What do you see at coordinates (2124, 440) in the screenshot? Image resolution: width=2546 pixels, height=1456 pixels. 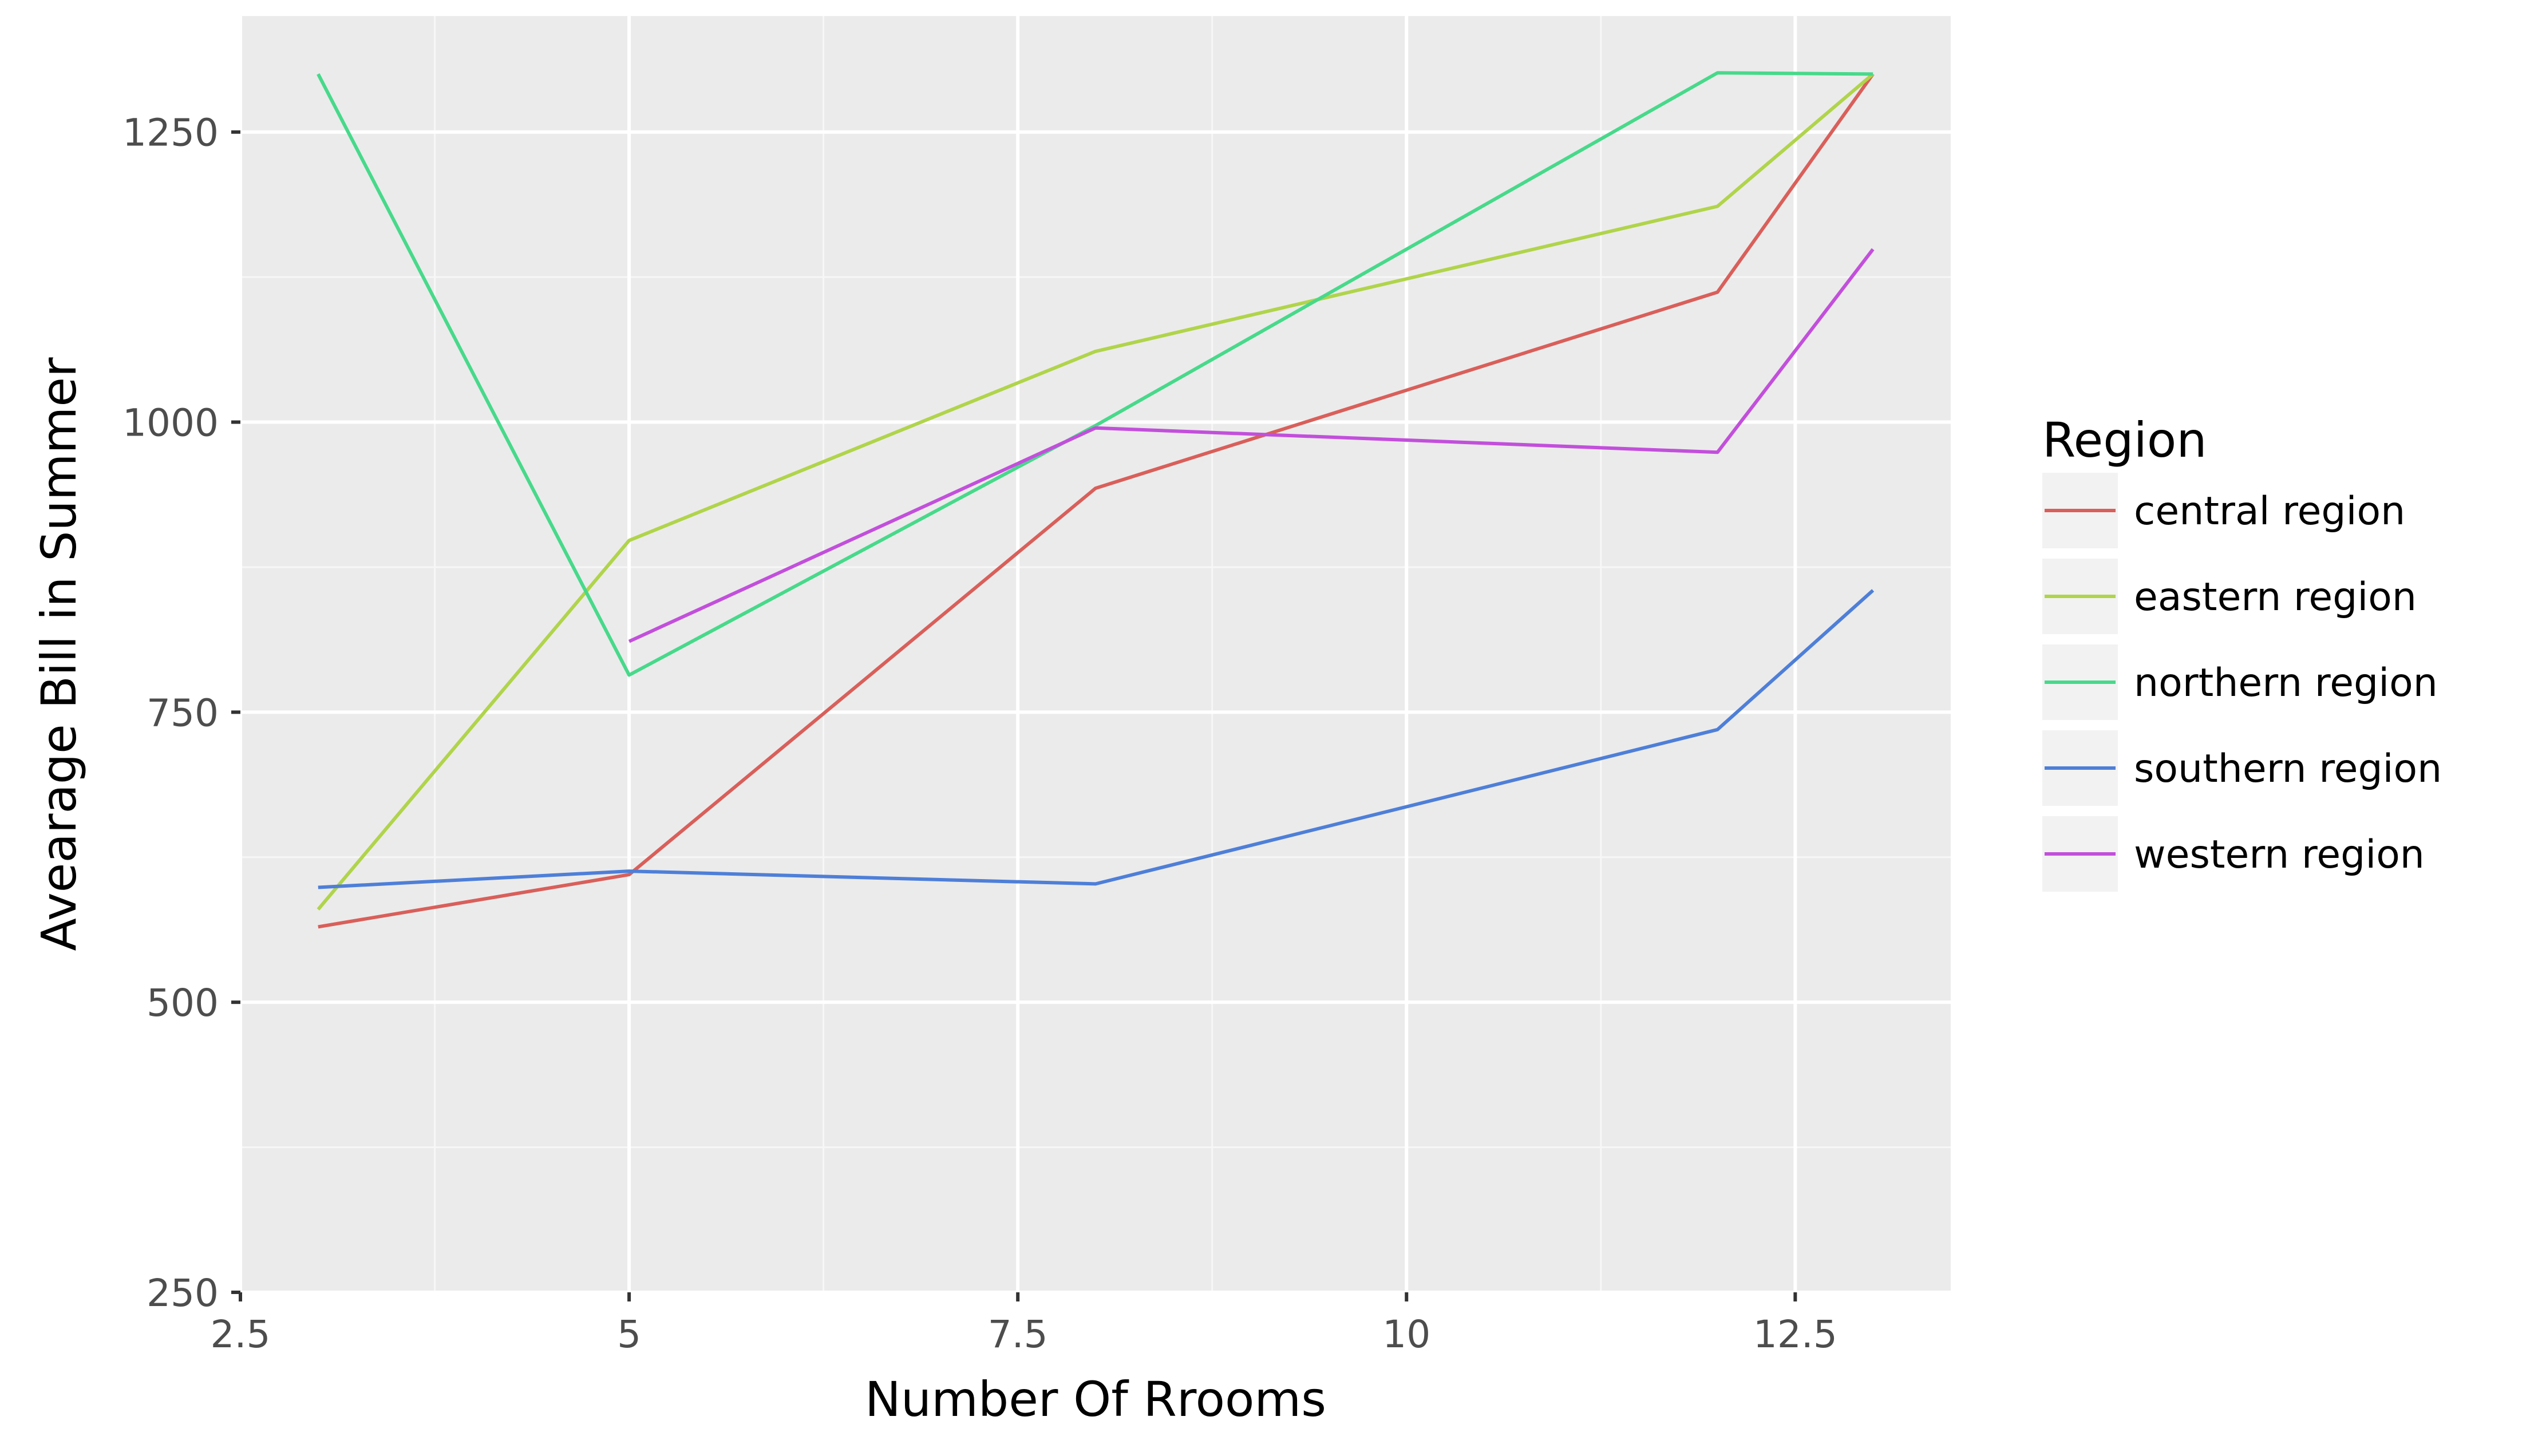 I see `legend-title: Region` at bounding box center [2124, 440].